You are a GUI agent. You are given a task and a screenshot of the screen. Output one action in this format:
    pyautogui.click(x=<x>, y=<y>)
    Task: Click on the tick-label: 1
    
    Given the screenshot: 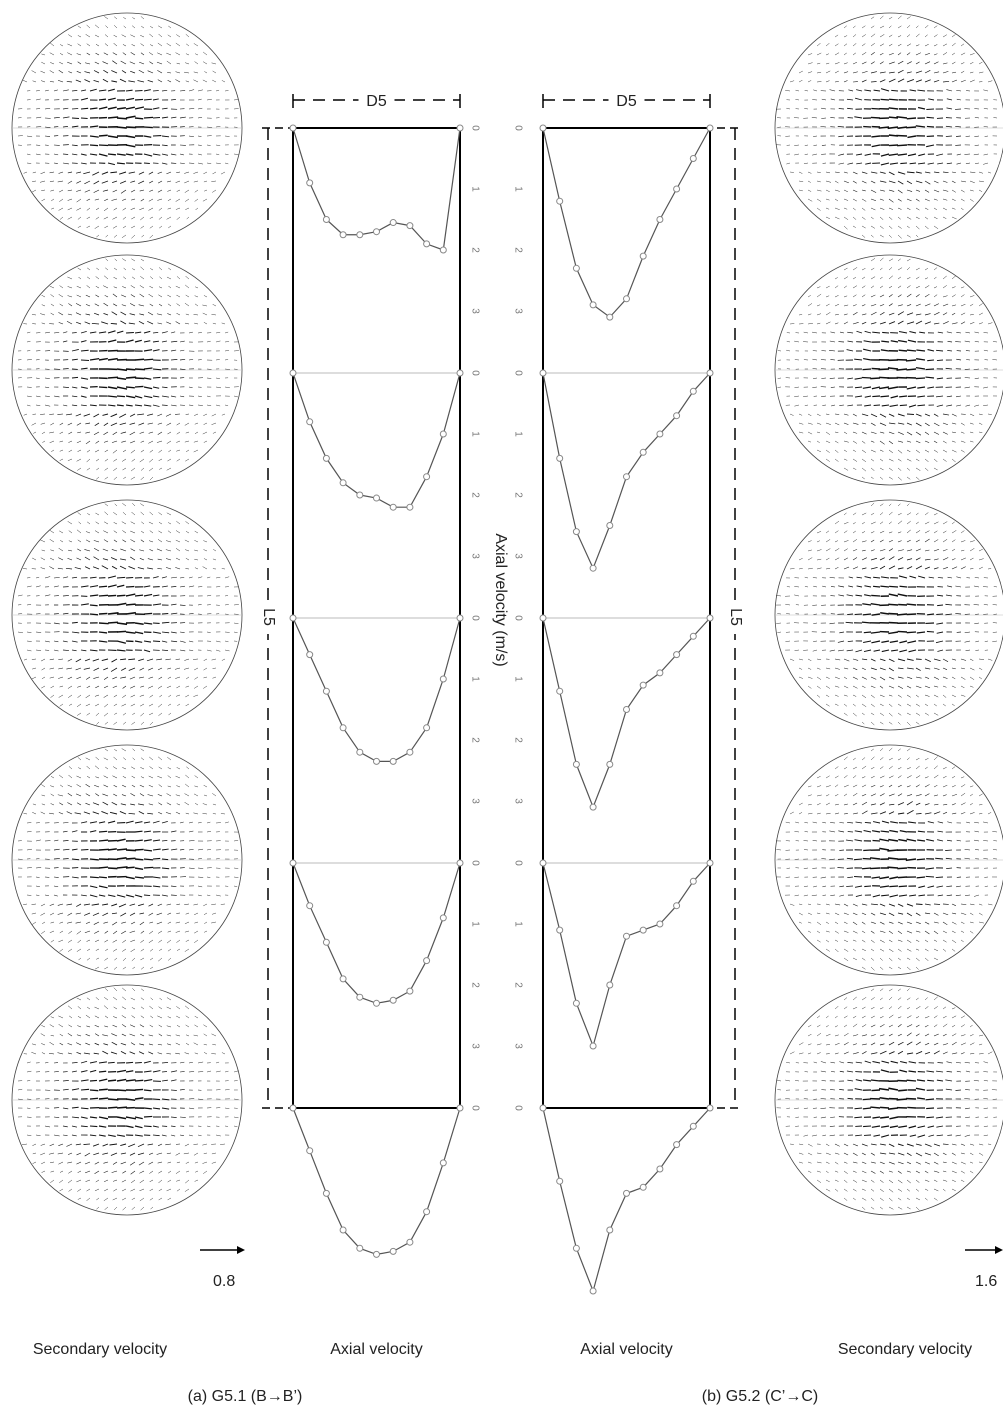 What is the action you would take?
    pyautogui.click(x=517, y=189)
    